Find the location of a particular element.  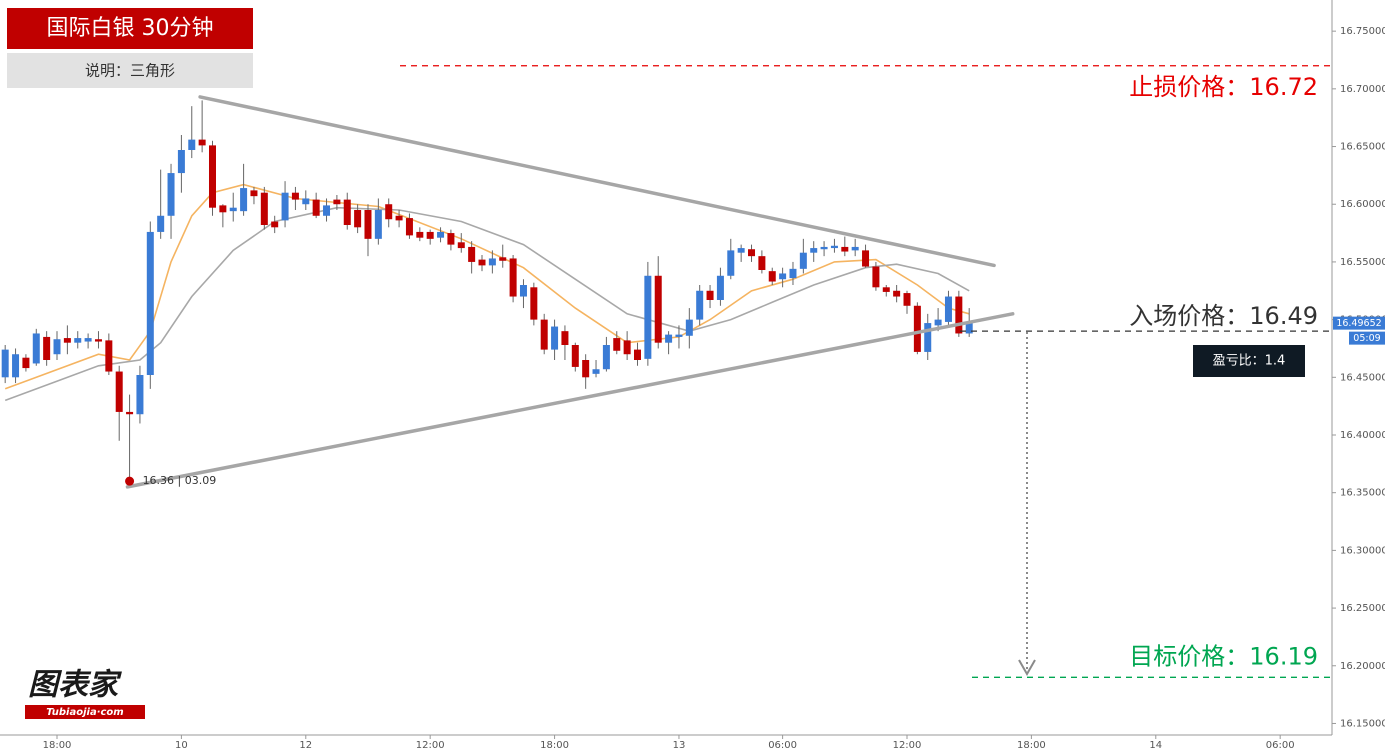

x-tick-label: 13 is located at coordinates (679, 745).